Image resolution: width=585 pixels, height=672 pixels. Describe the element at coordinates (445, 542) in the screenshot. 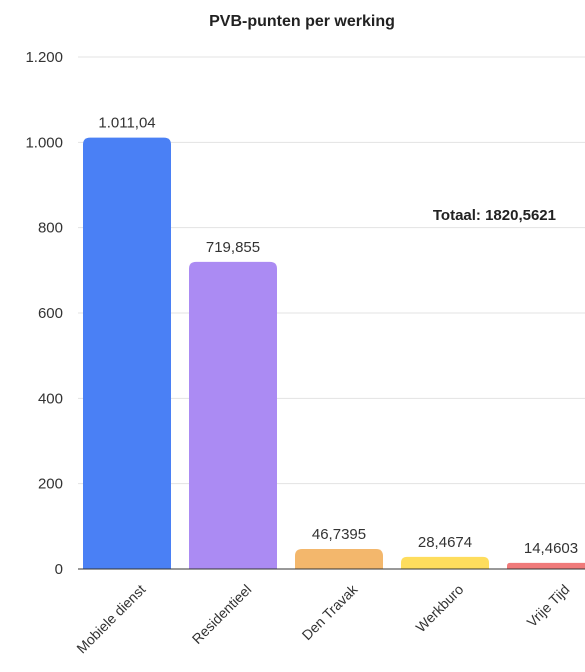

I see `data-label: 28,4674` at that location.